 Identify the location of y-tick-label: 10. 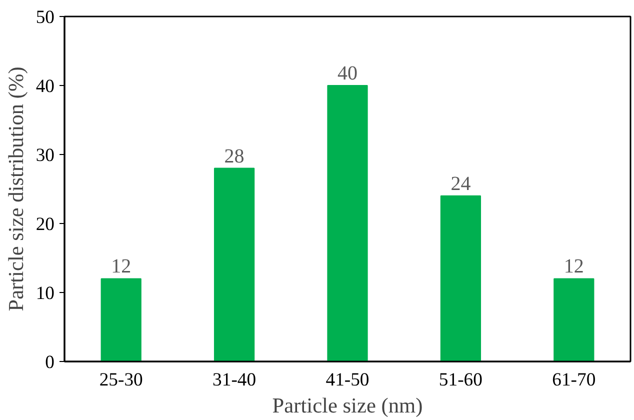
(45, 293).